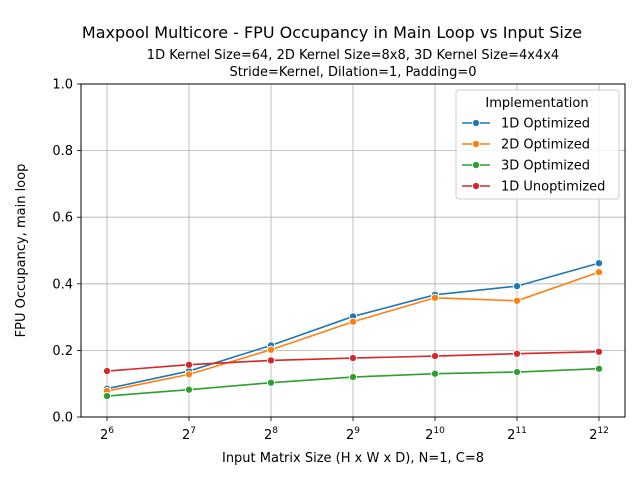 The width and height of the screenshot is (640, 480). Describe the element at coordinates (111, 431) in the screenshot. I see `x-tick-exponent: 6` at that location.